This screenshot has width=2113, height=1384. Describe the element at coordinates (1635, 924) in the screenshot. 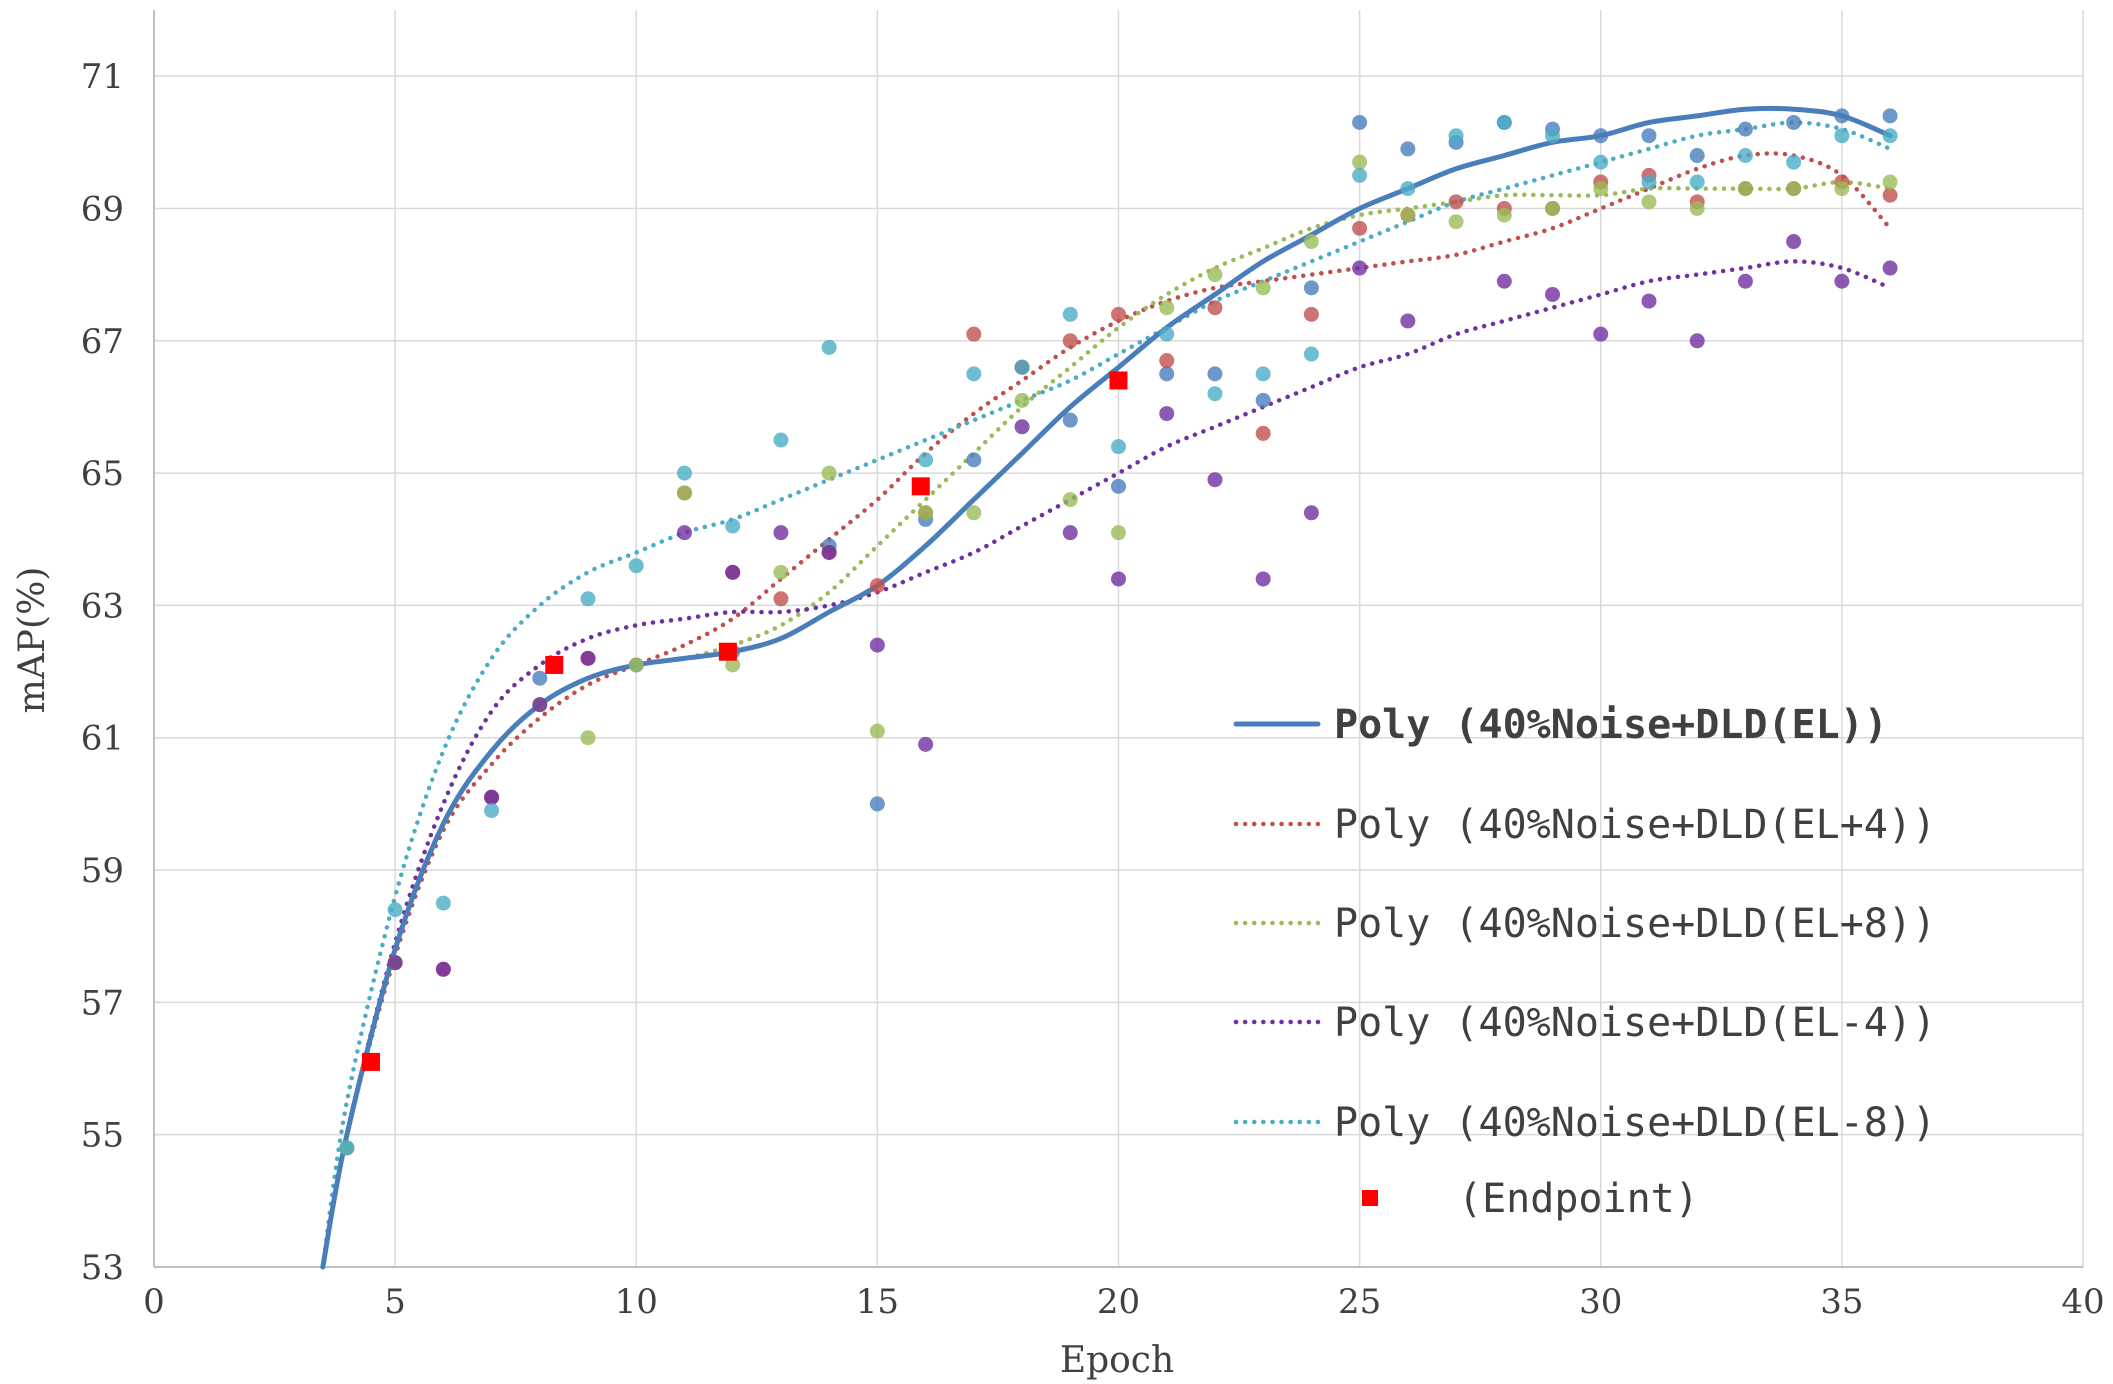

I see `legend-label-s2: Poly (40%Noise+DLD(EL+8))` at that location.